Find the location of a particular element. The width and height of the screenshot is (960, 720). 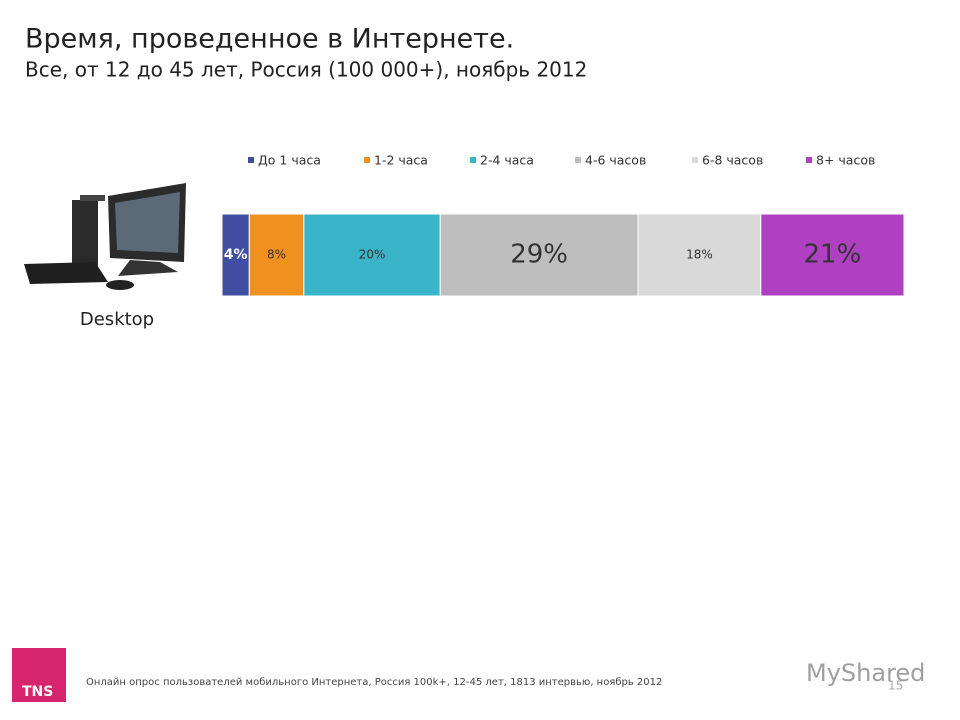

value-label: 20% is located at coordinates (372, 255).